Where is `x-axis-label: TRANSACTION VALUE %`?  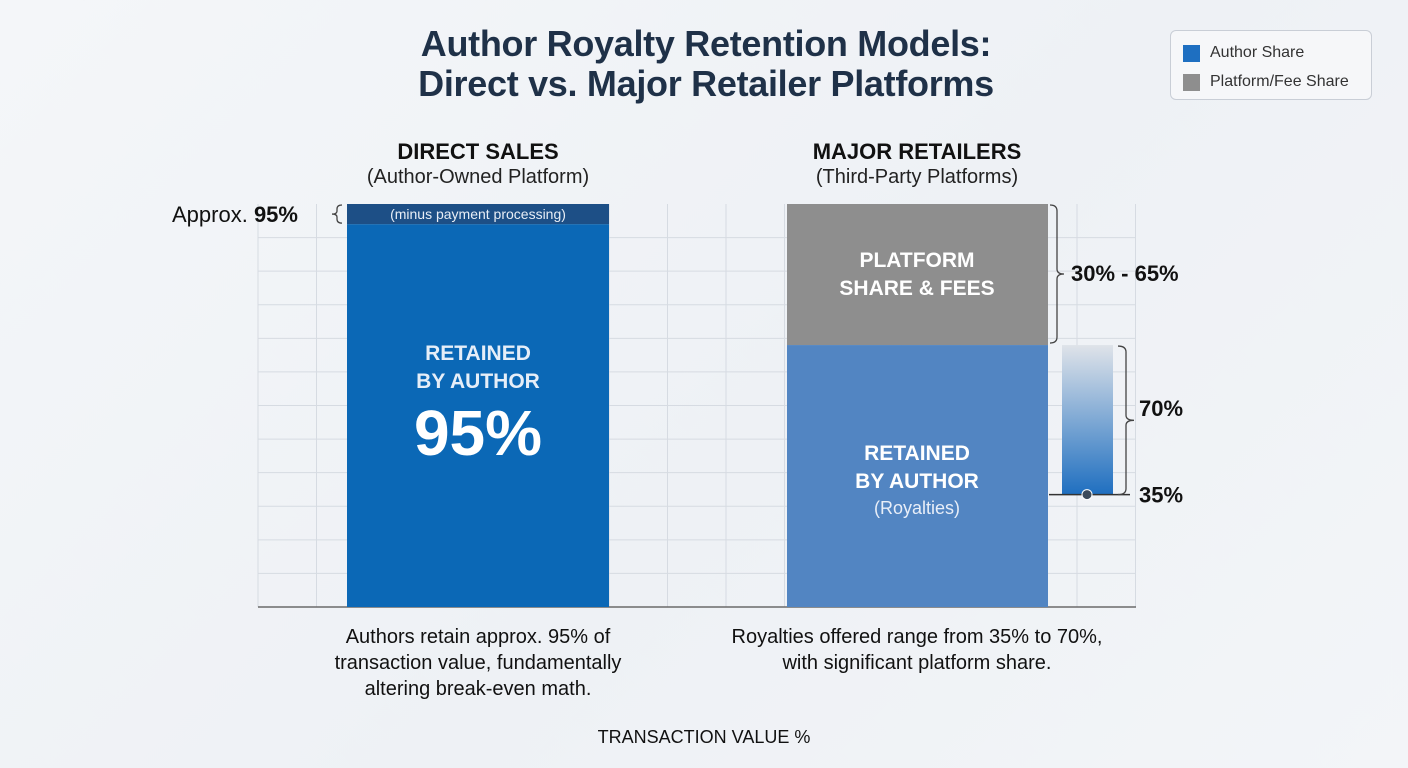 x-axis-label: TRANSACTION VALUE % is located at coordinates (704, 737).